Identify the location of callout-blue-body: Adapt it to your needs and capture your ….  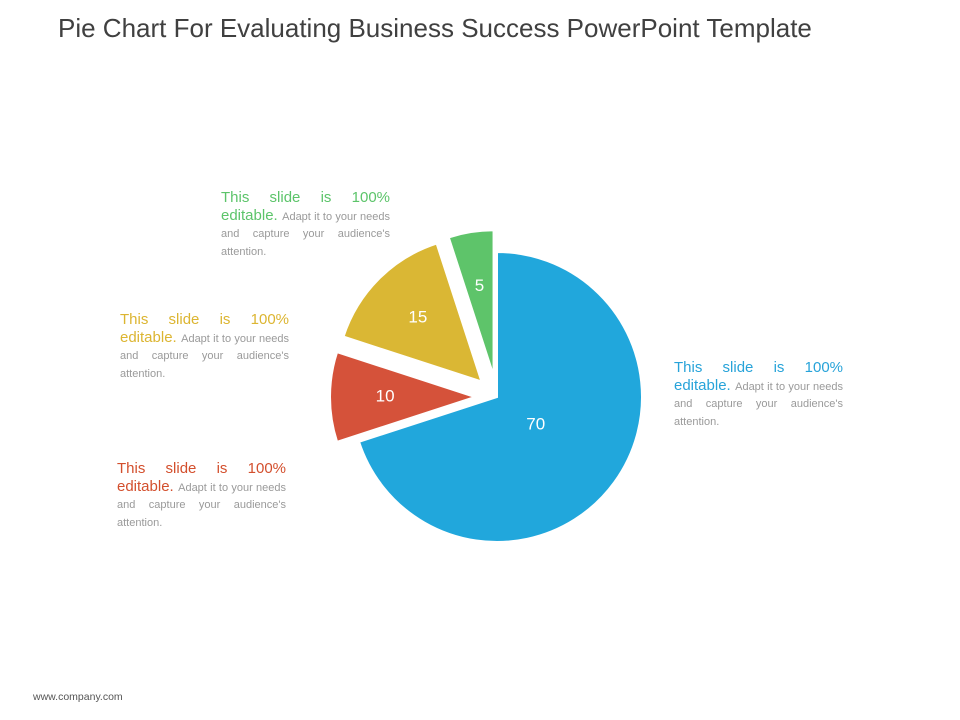
(758, 404).